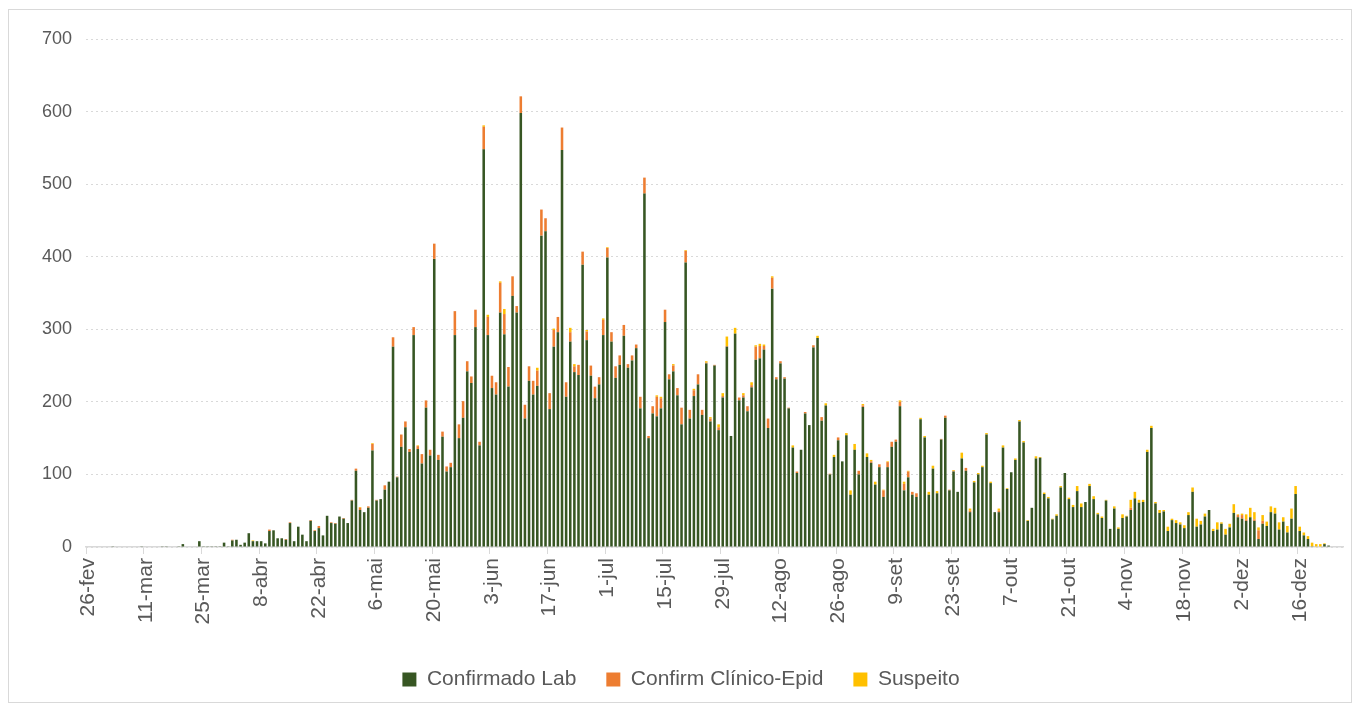 The width and height of the screenshot is (1358, 709). I want to click on x-tick-label: 20-mai, so click(433, 590).